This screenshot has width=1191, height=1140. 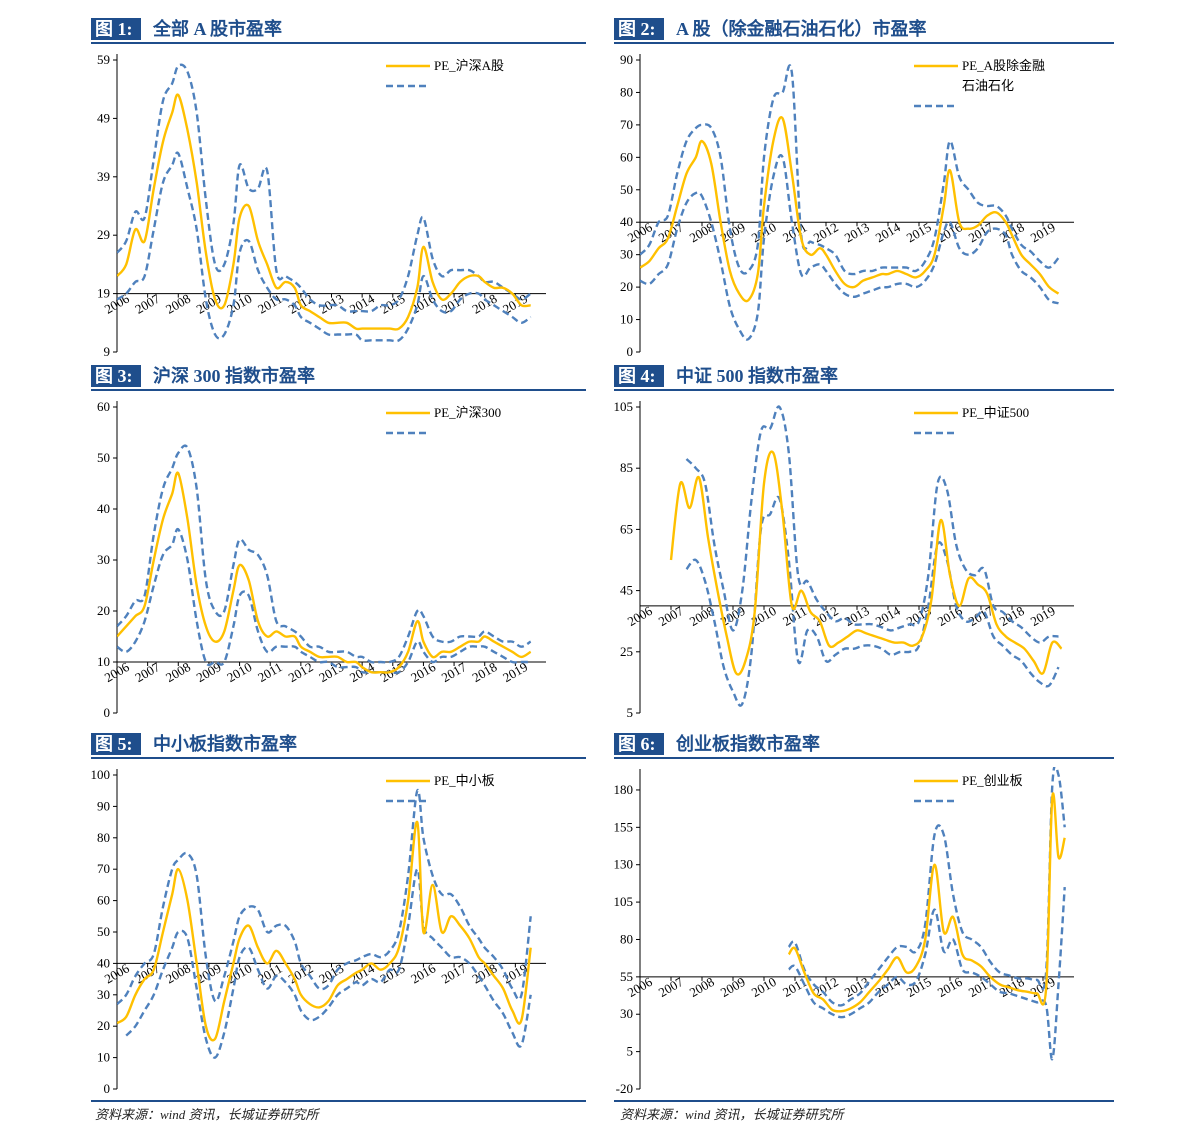 I want to click on y-tick-label: 55, so click(x=626, y=976).